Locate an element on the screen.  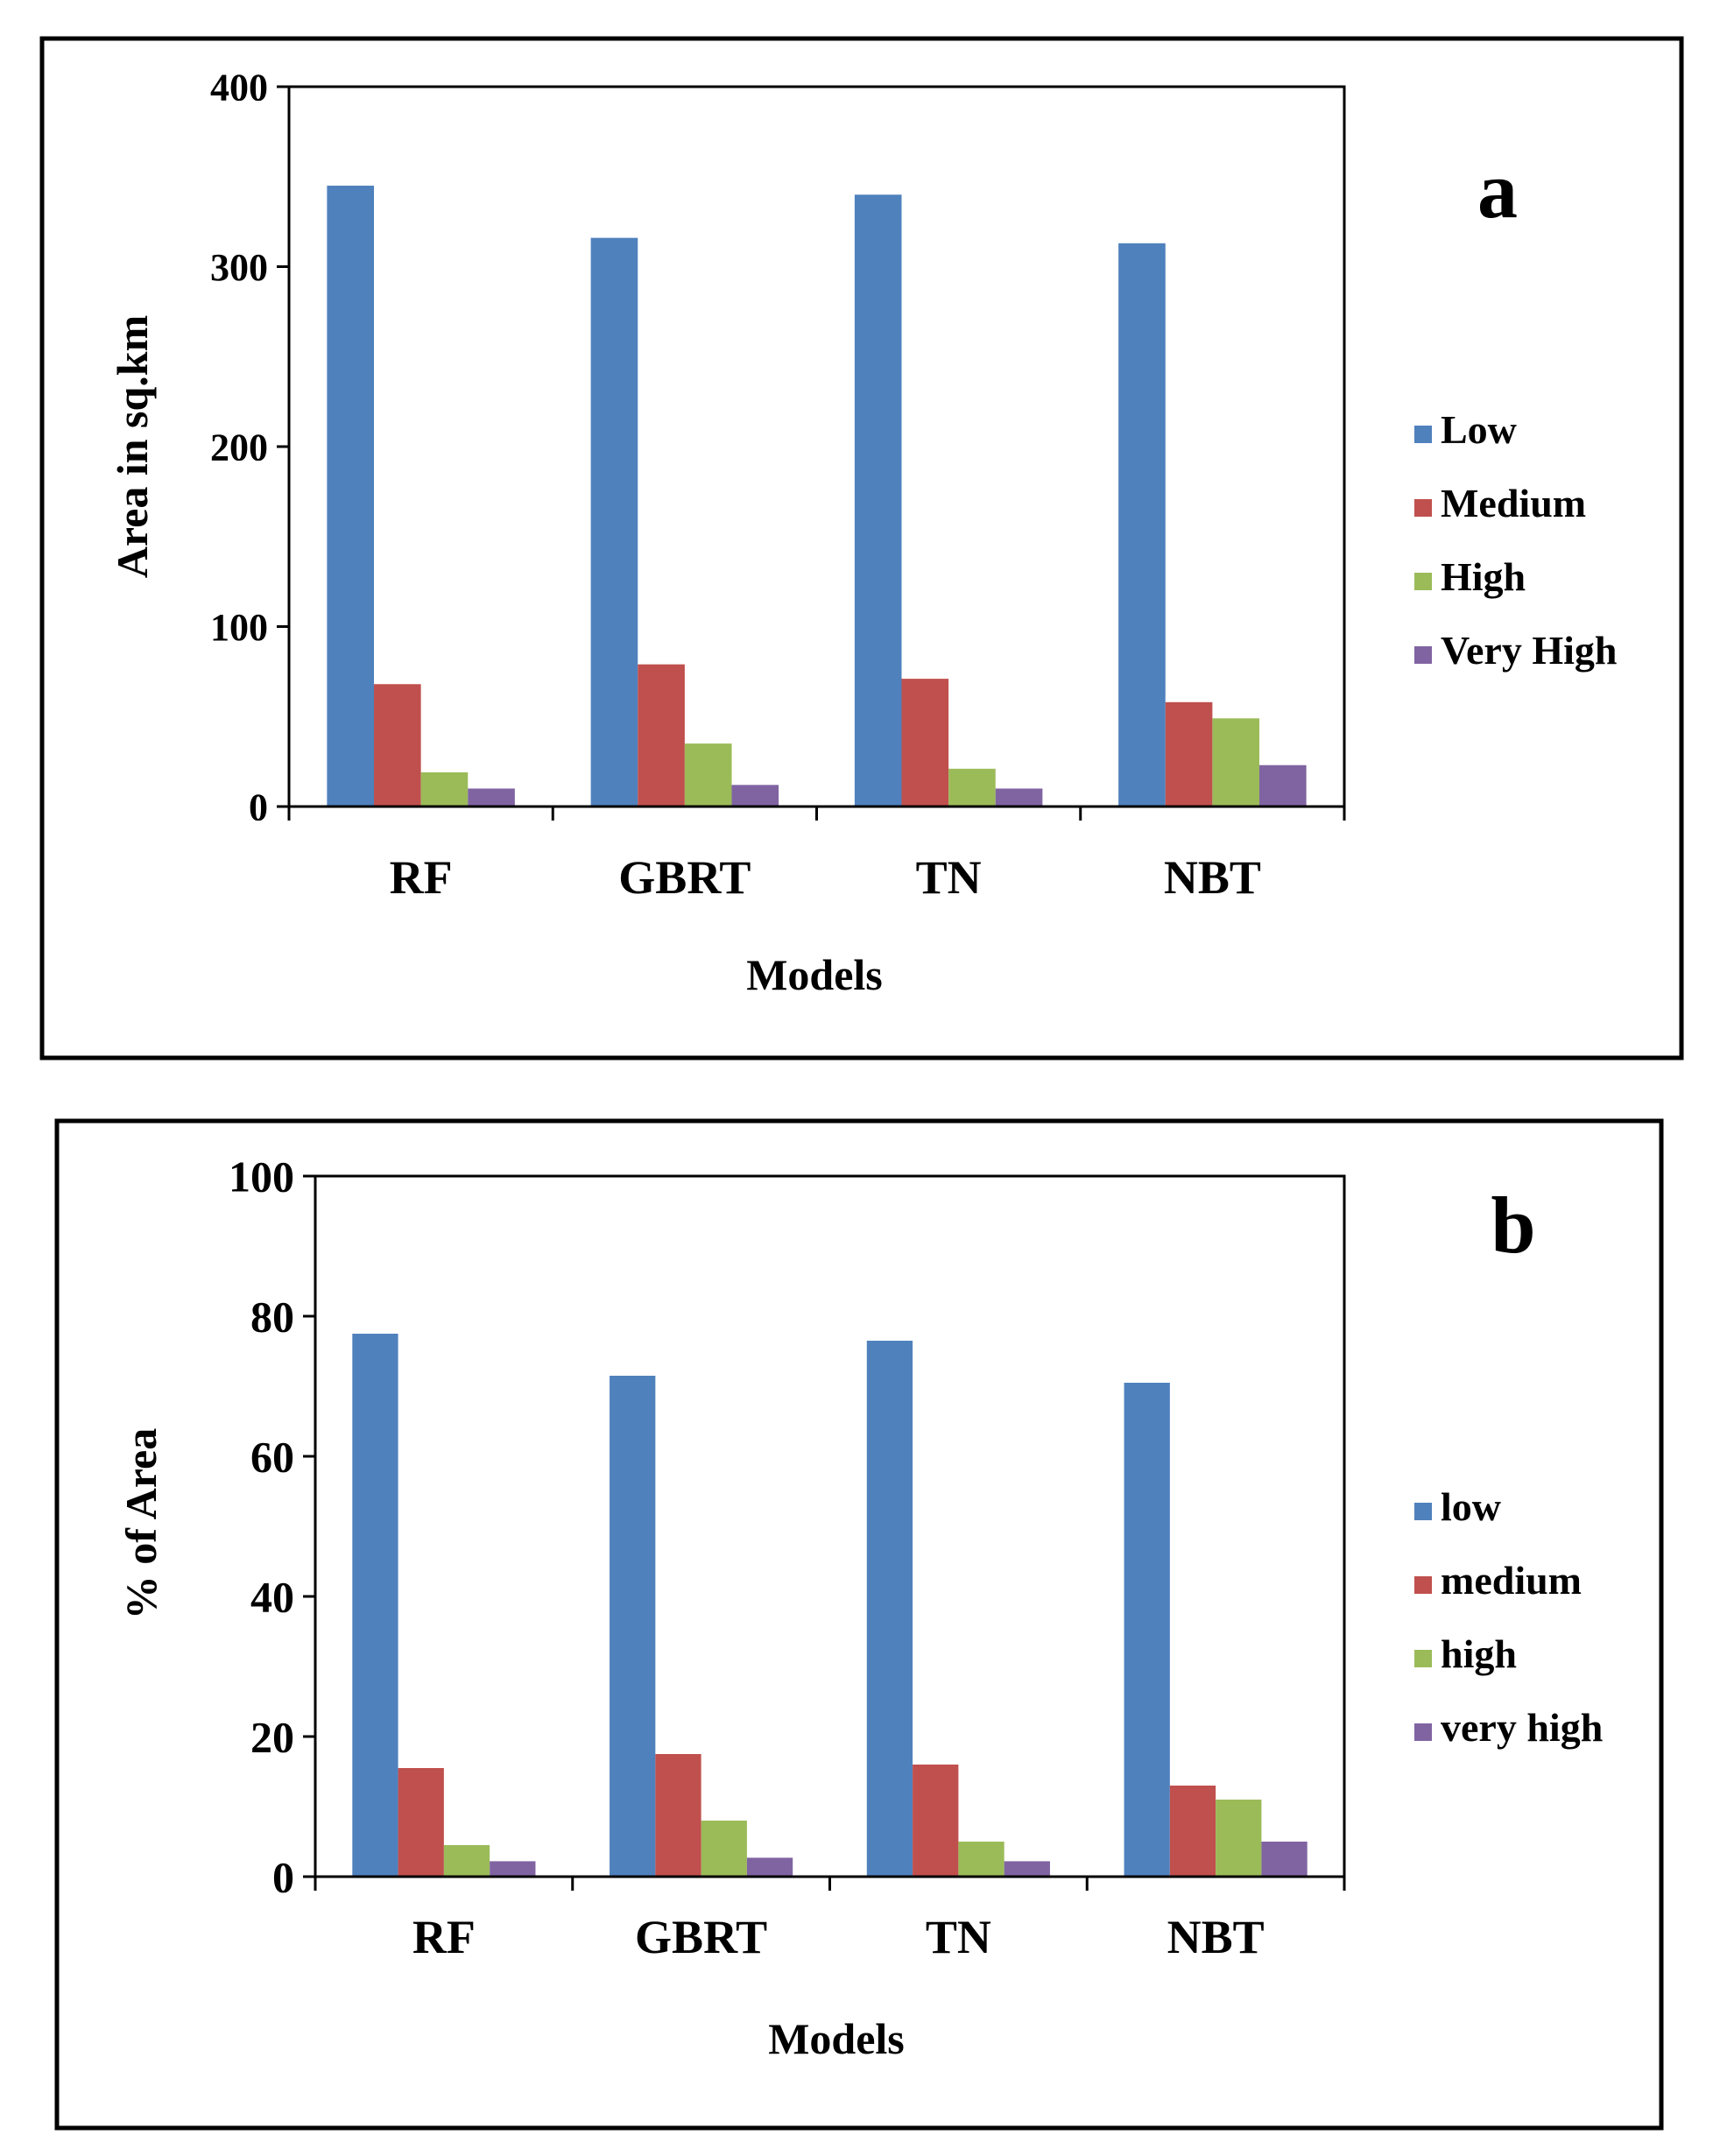
bar-a-tn-high is located at coordinates (972, 788).